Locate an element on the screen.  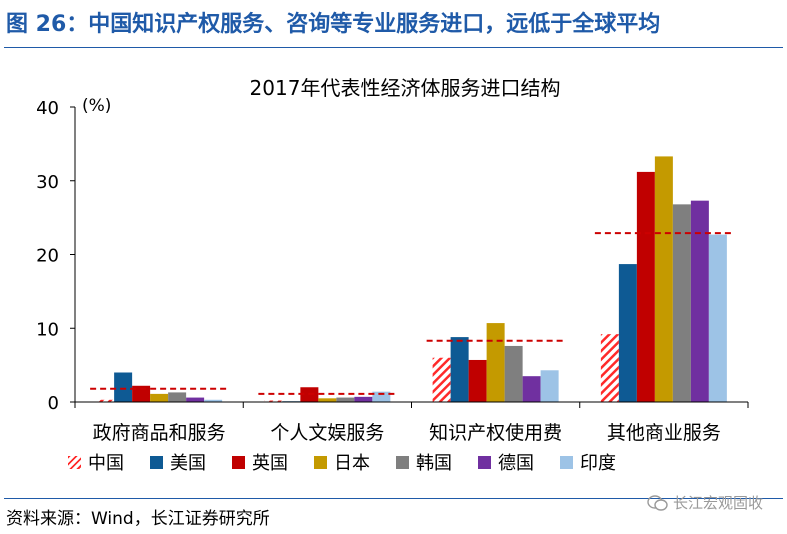
y-tick-label: 30 is located at coordinates (47, 182).